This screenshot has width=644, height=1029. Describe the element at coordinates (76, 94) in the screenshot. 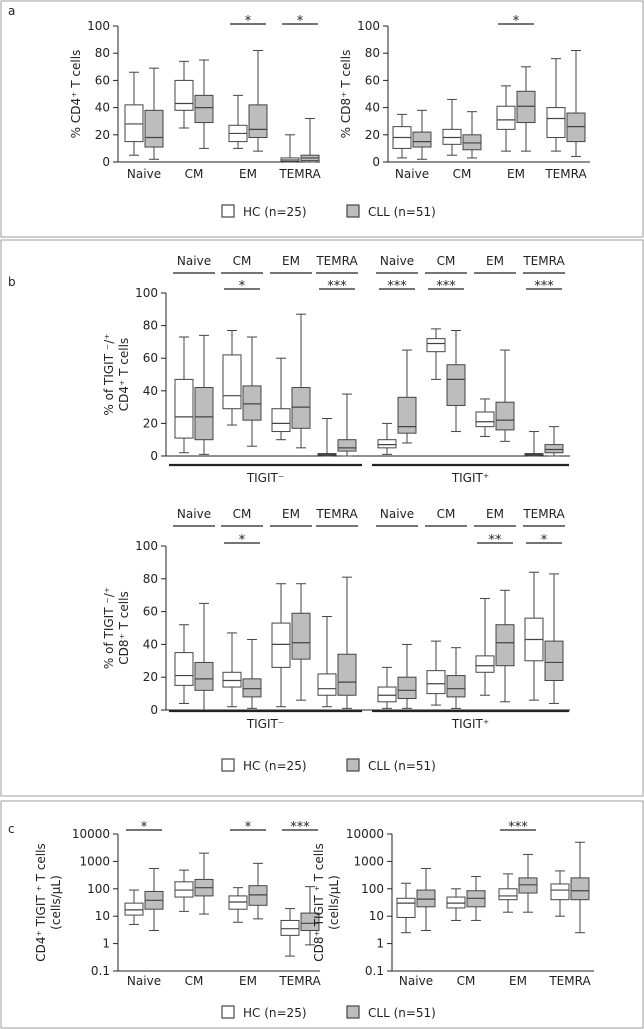

I see `y-axis-label: % CD4⁺ T cells` at that location.